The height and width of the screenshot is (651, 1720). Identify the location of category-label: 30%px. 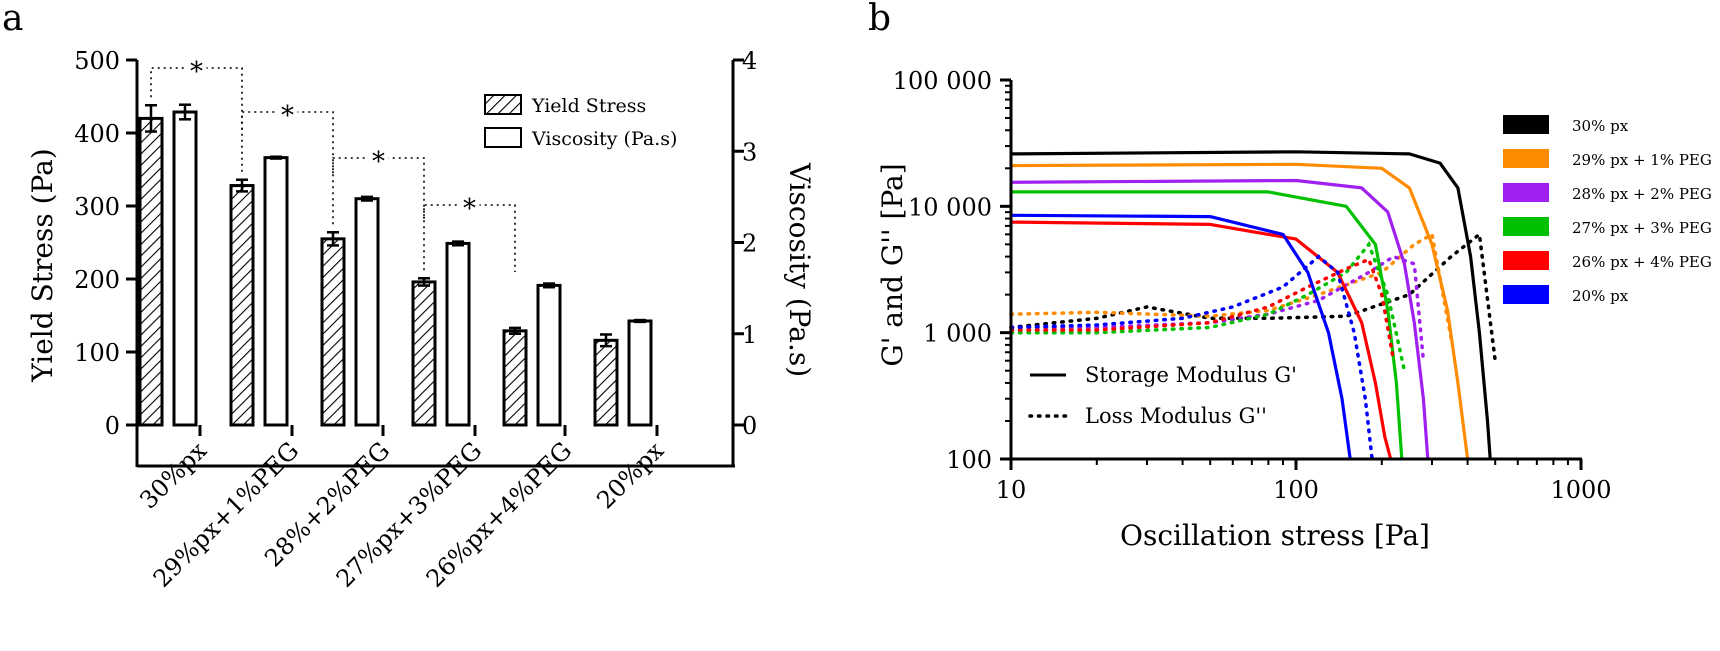
(173, 475).